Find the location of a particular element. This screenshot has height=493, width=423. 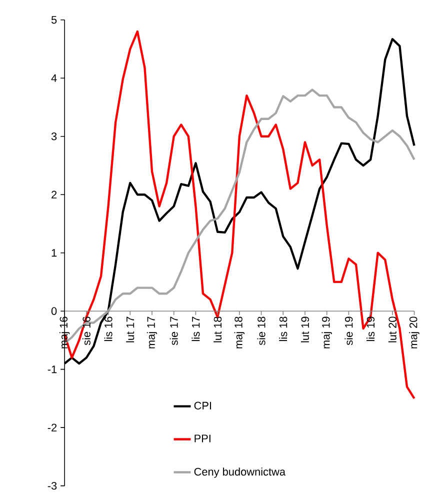

x-tick-label: maj 17 is located at coordinates (151, 332).